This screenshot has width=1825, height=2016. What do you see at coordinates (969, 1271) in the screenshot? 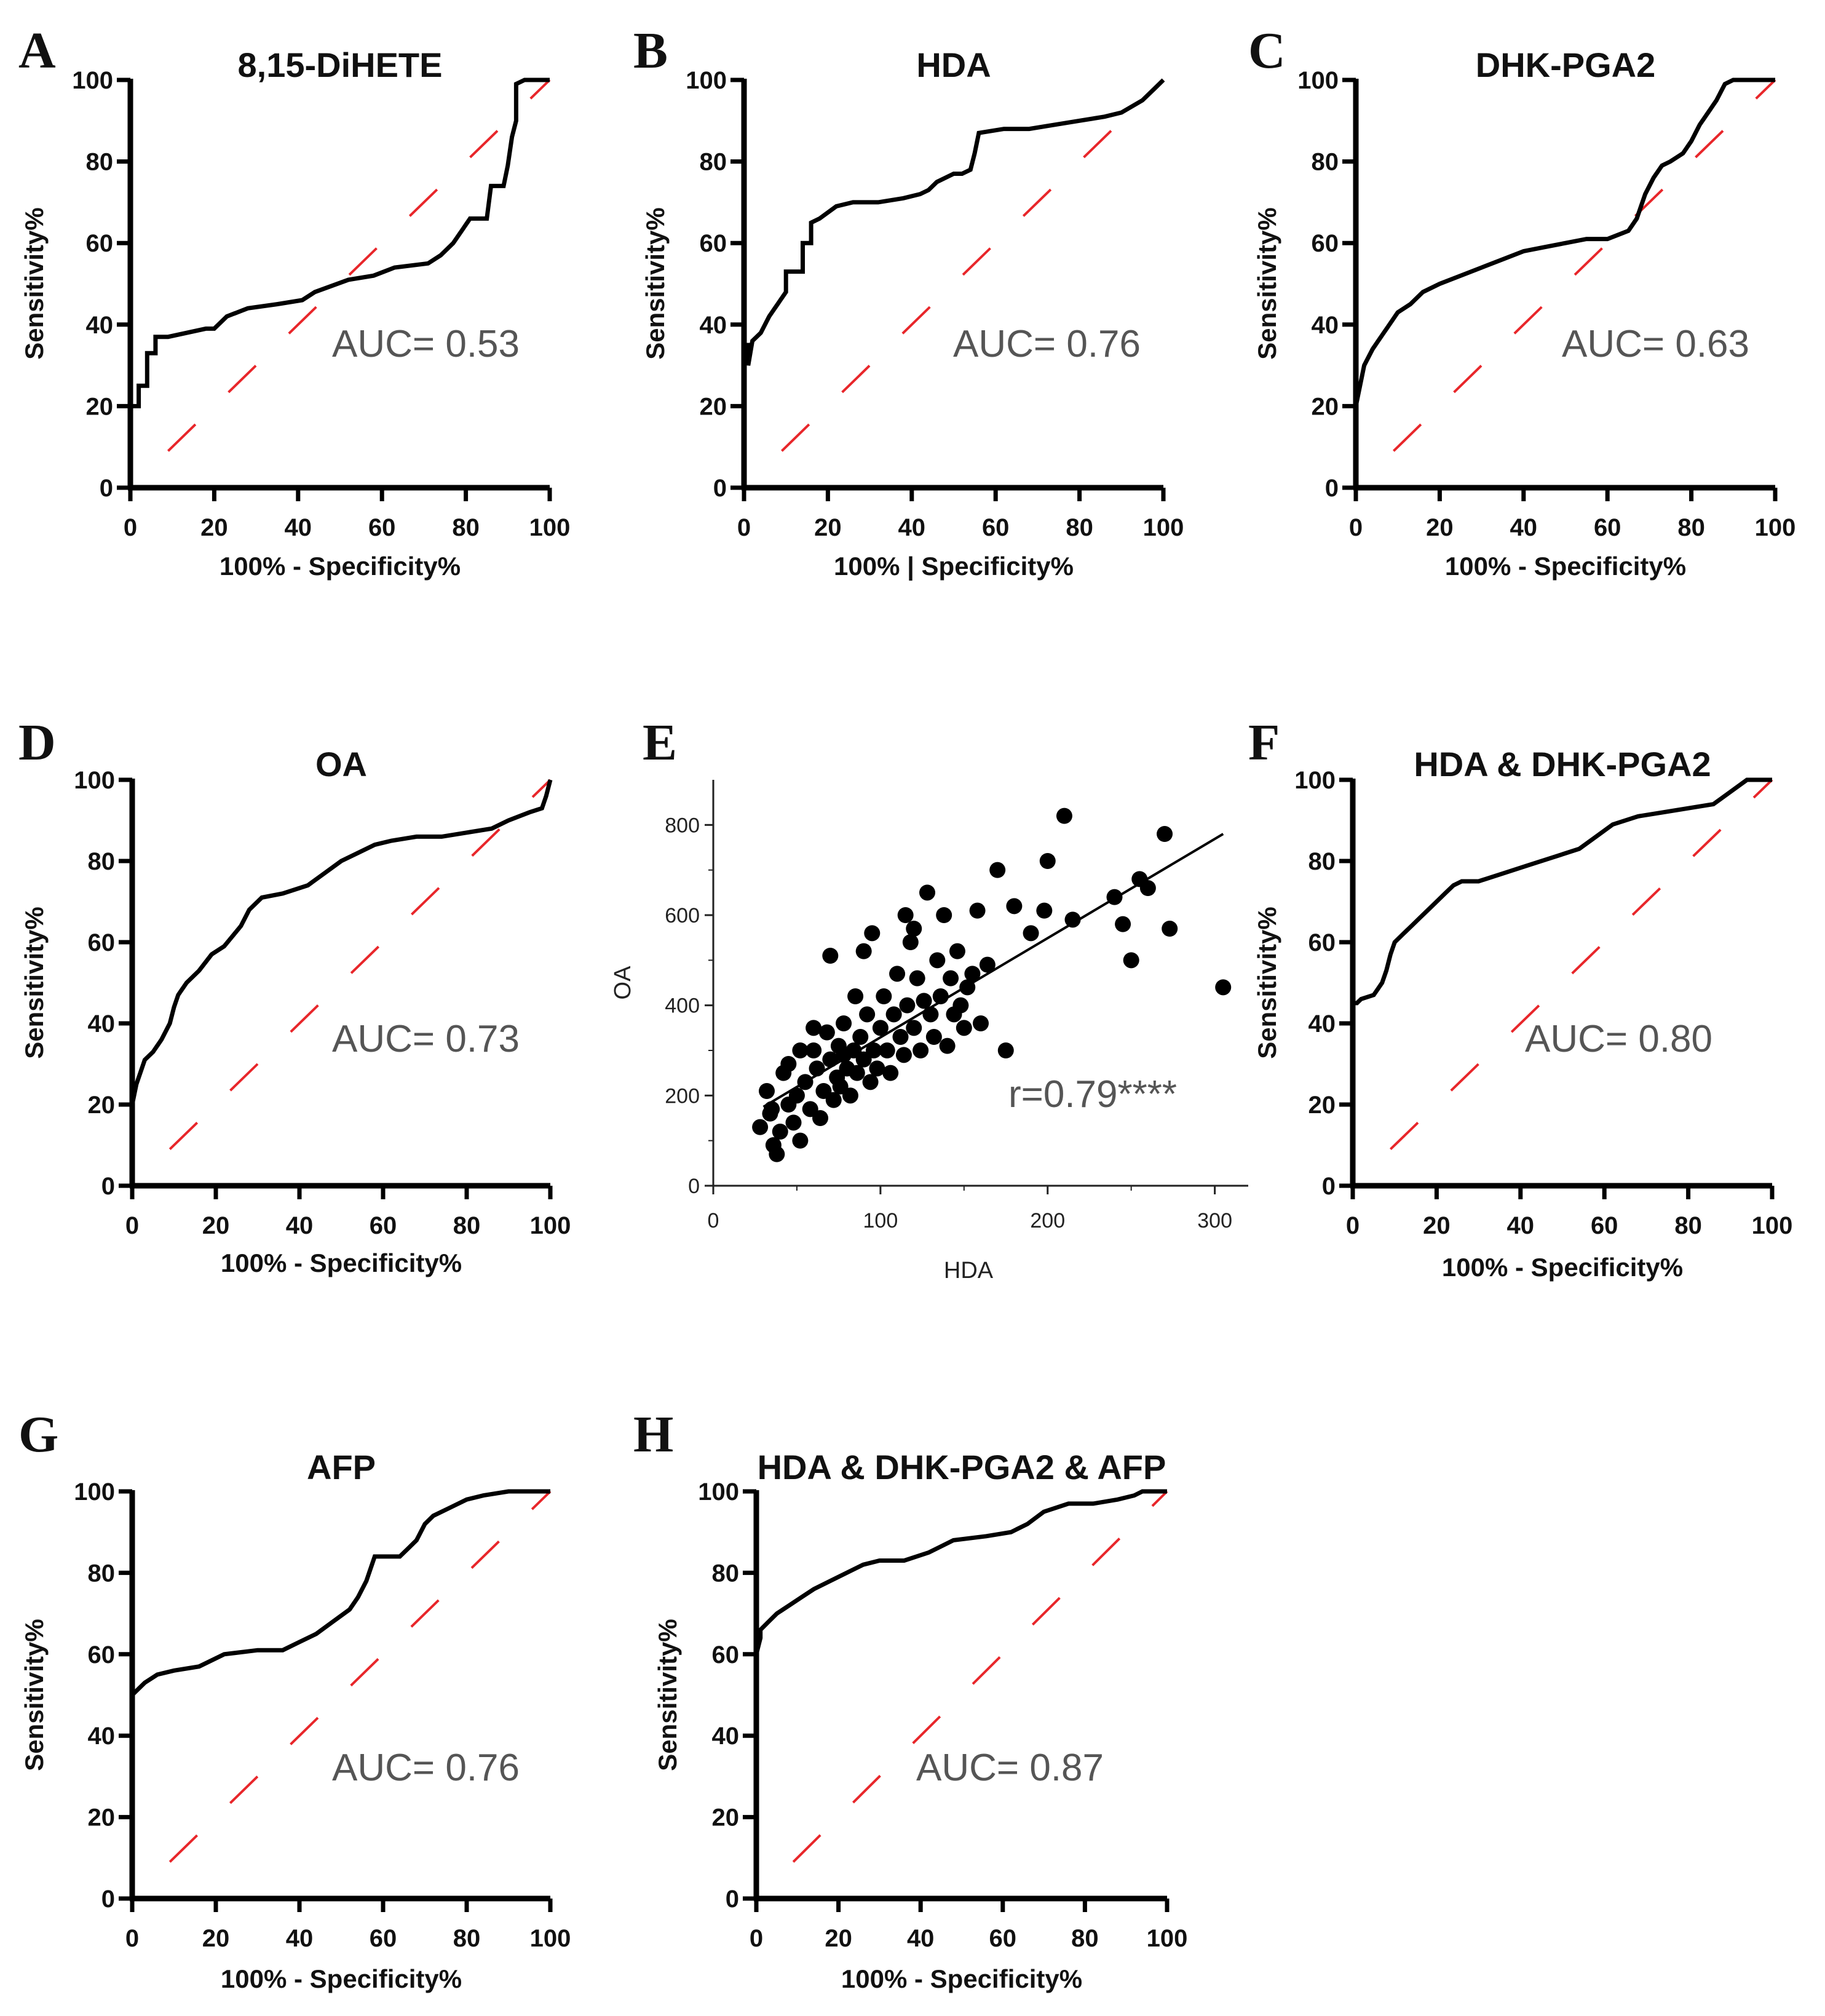
I see `x-axis-label: HDA` at bounding box center [969, 1271].